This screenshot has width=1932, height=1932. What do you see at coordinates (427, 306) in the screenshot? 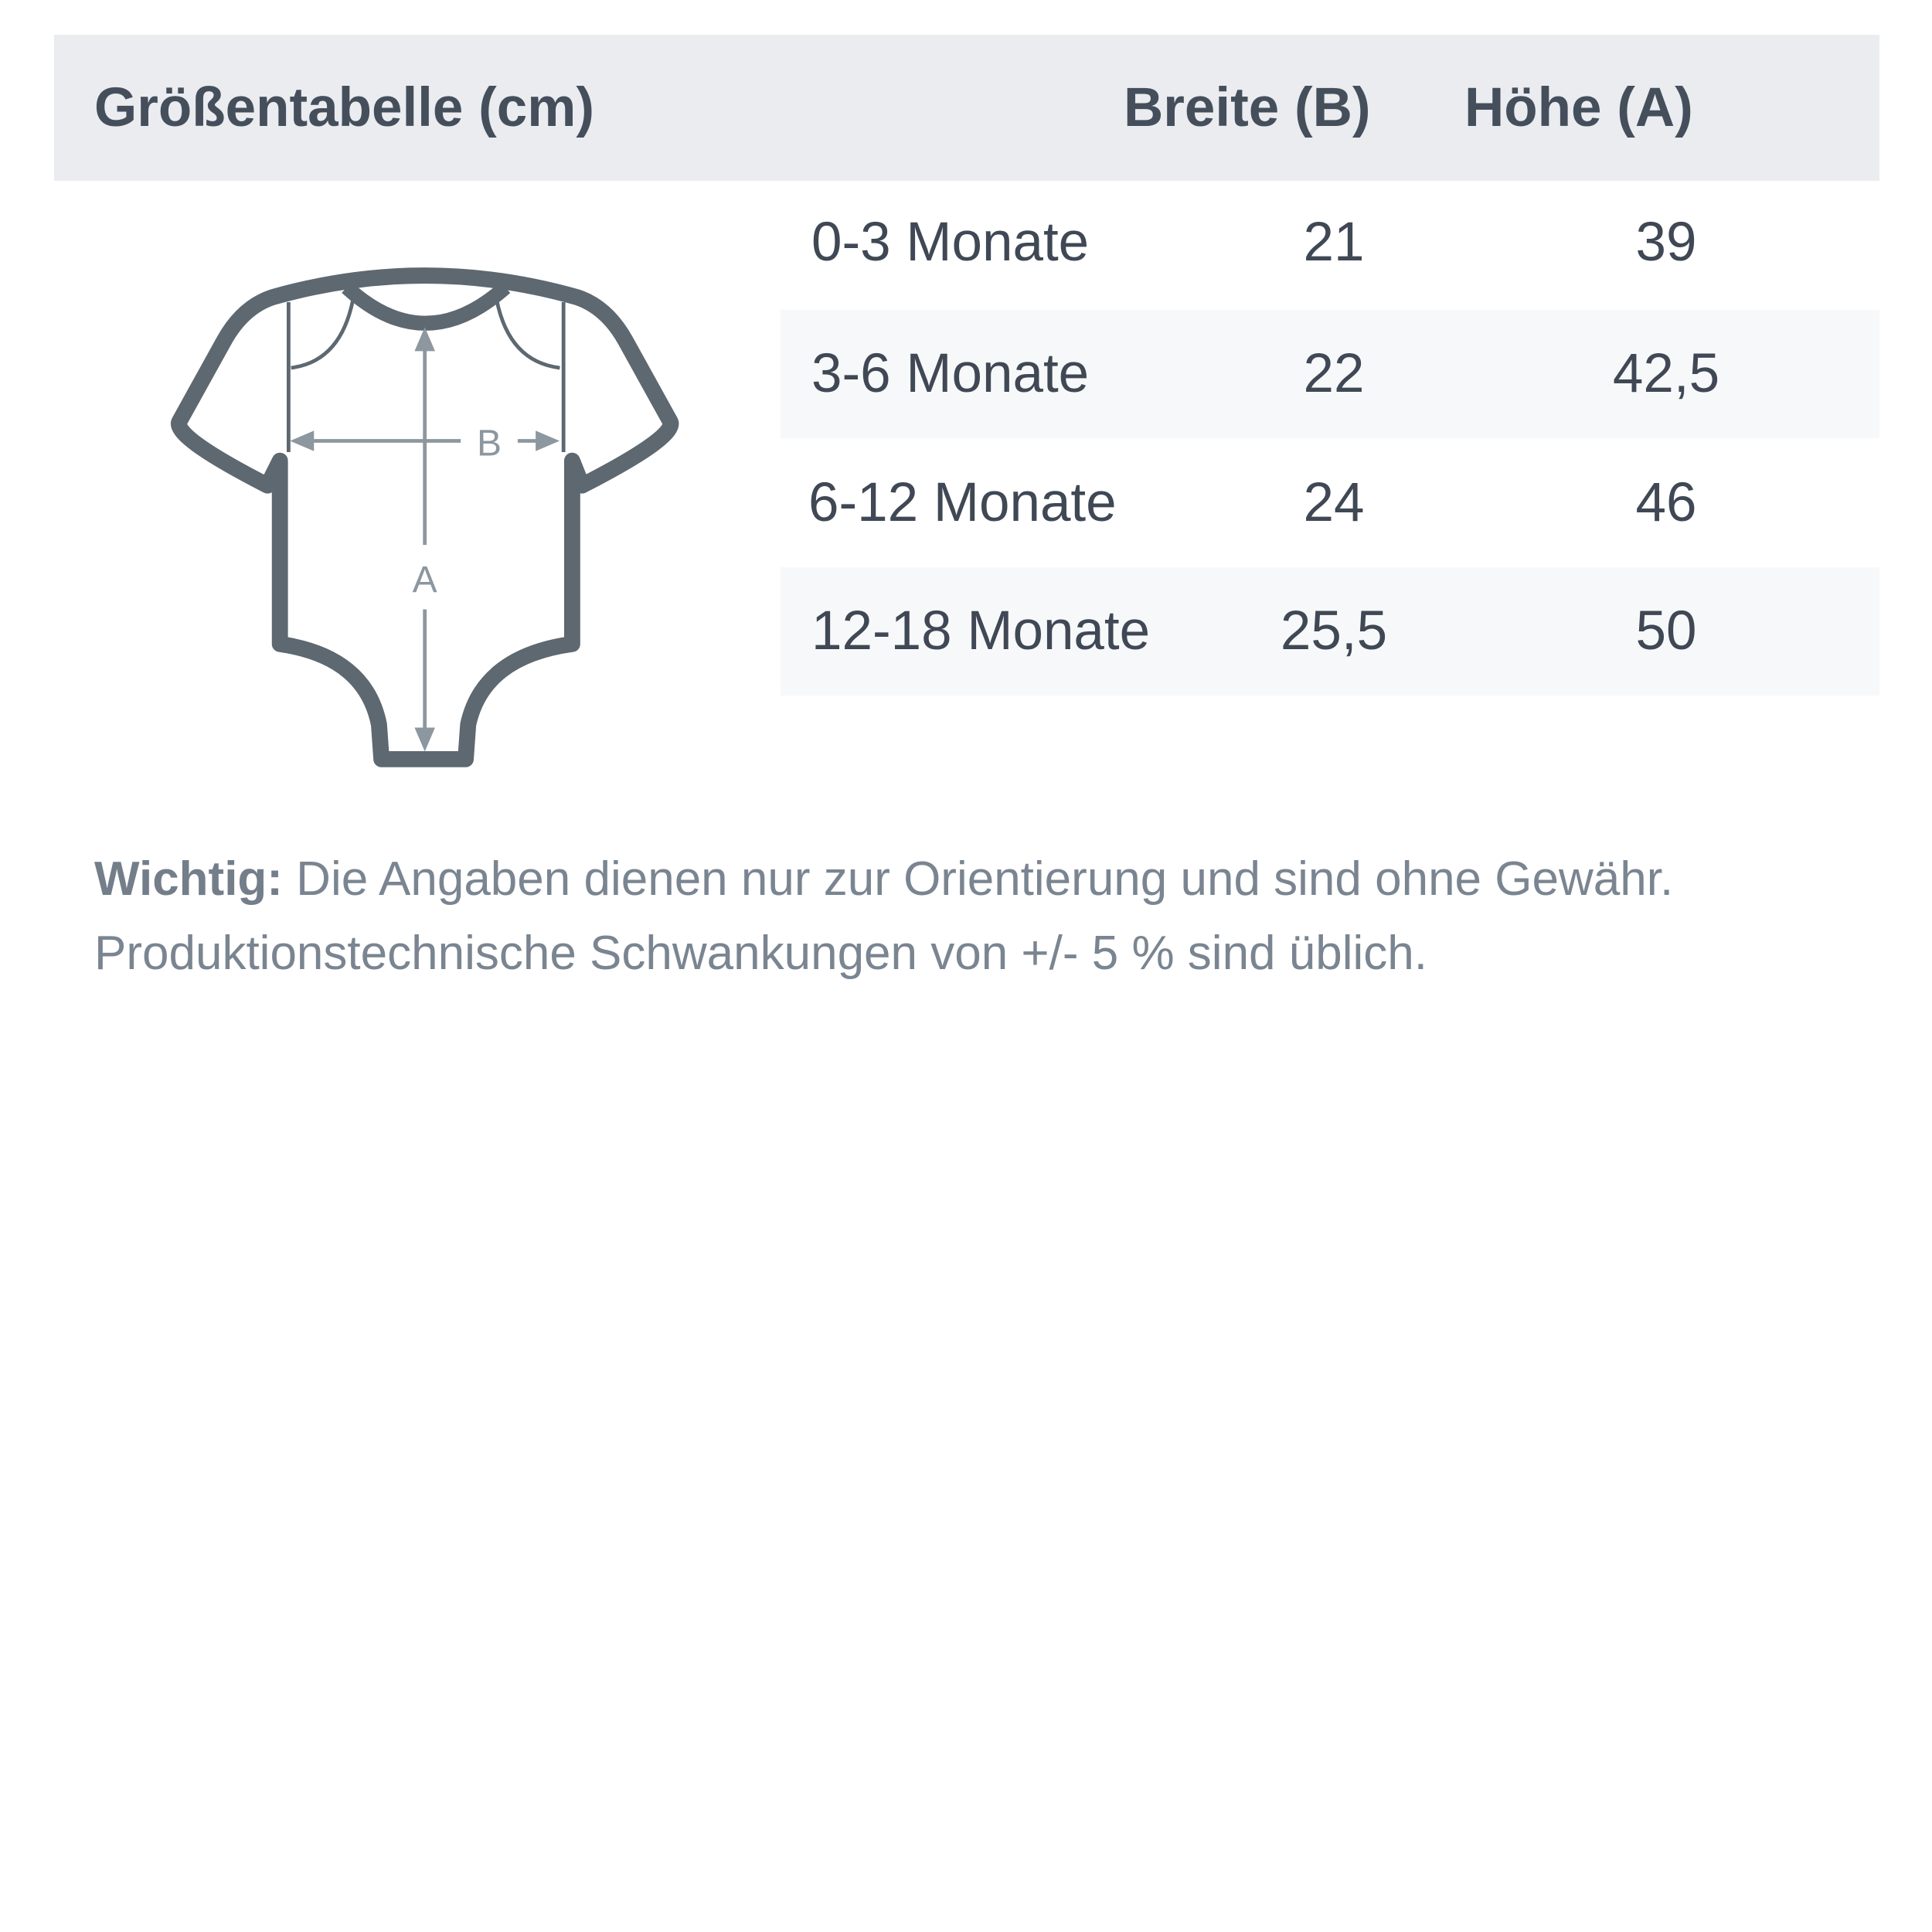
I see `collar` at bounding box center [427, 306].